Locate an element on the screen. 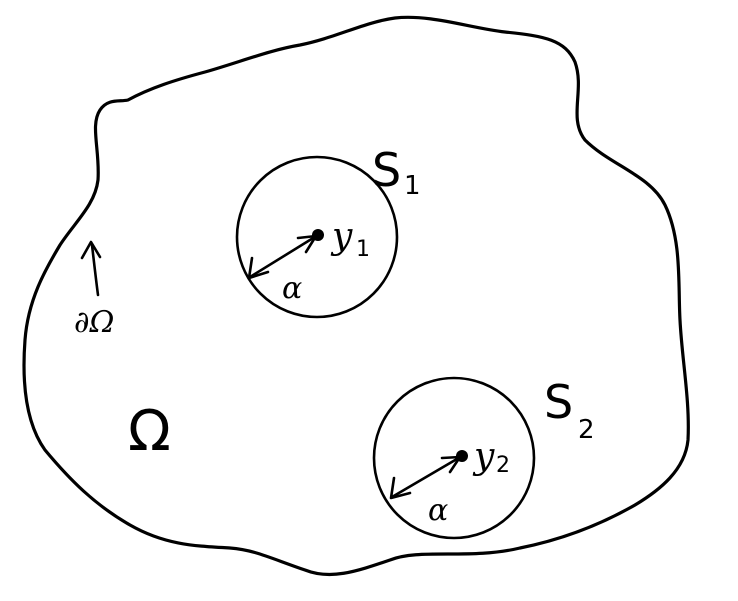  sphere-s2-radius-arrowhead-inner is located at coordinates (451, 464).